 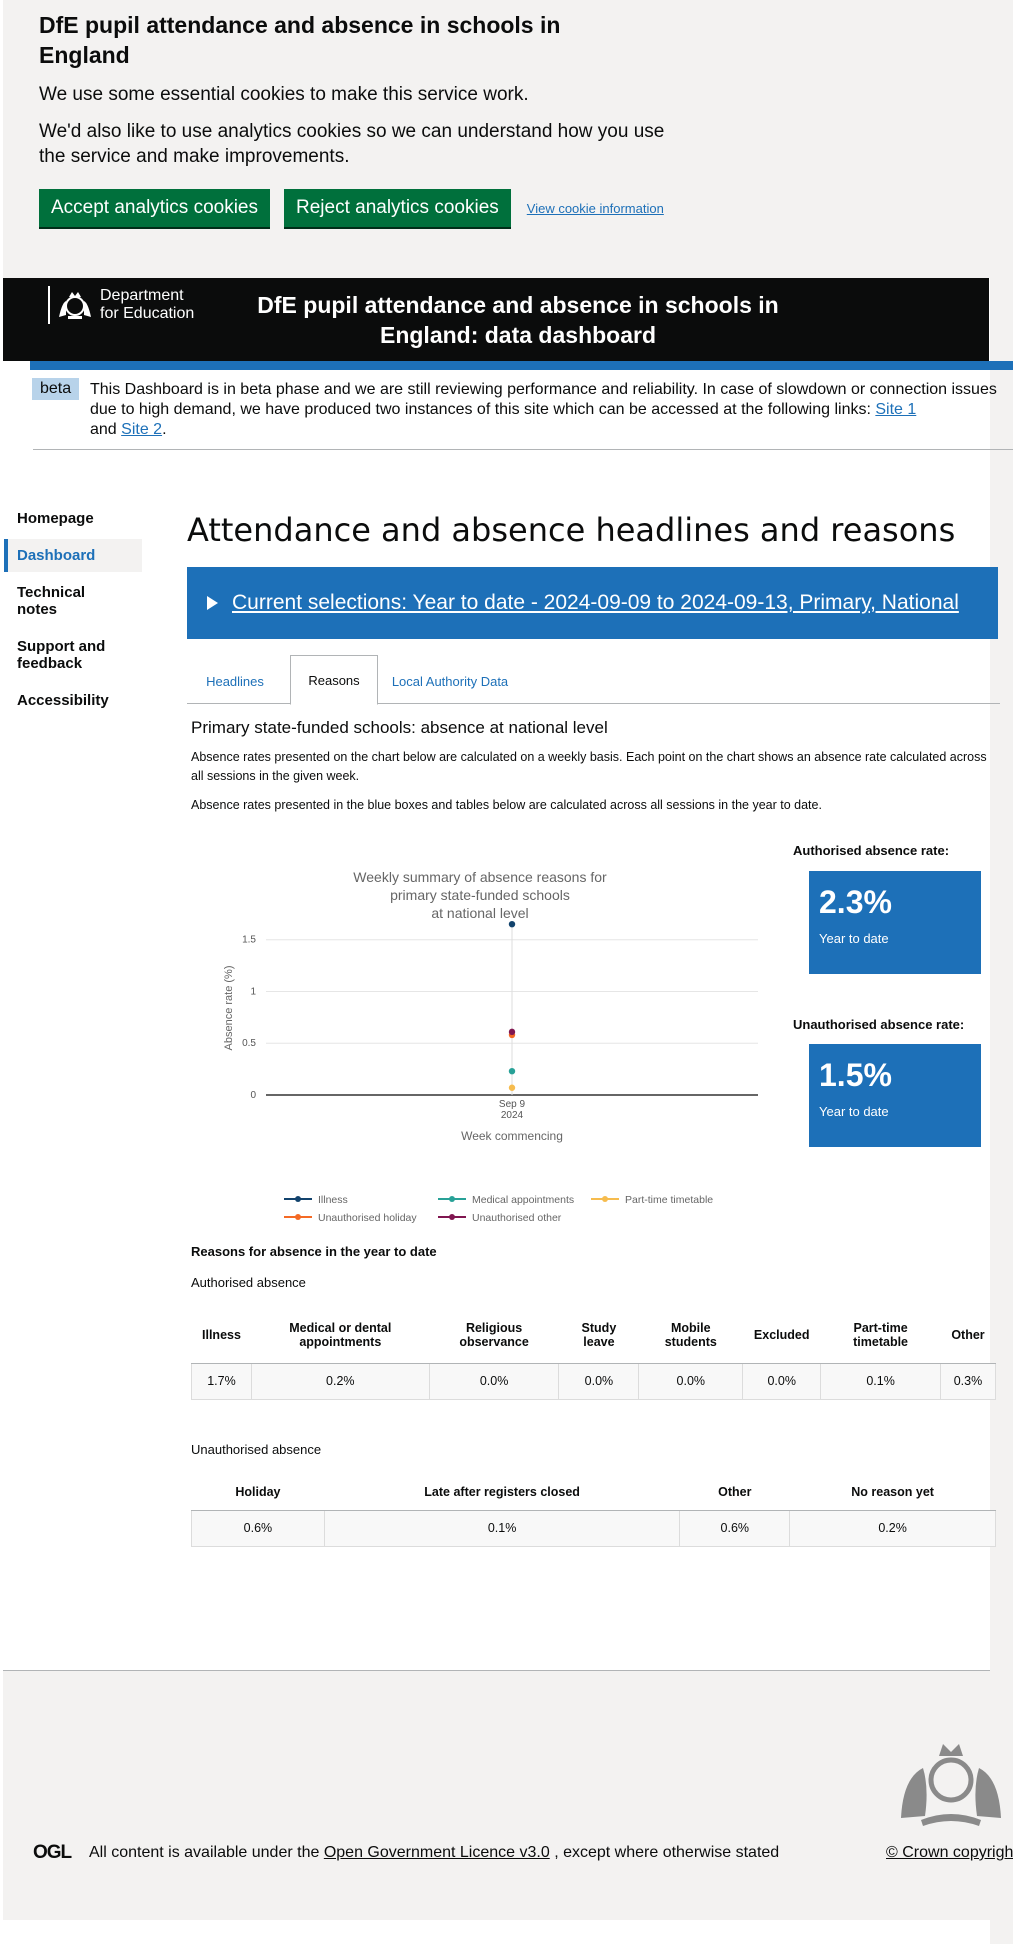 I want to click on nav-technical-notes: Technical notes, so click(x=51, y=601).